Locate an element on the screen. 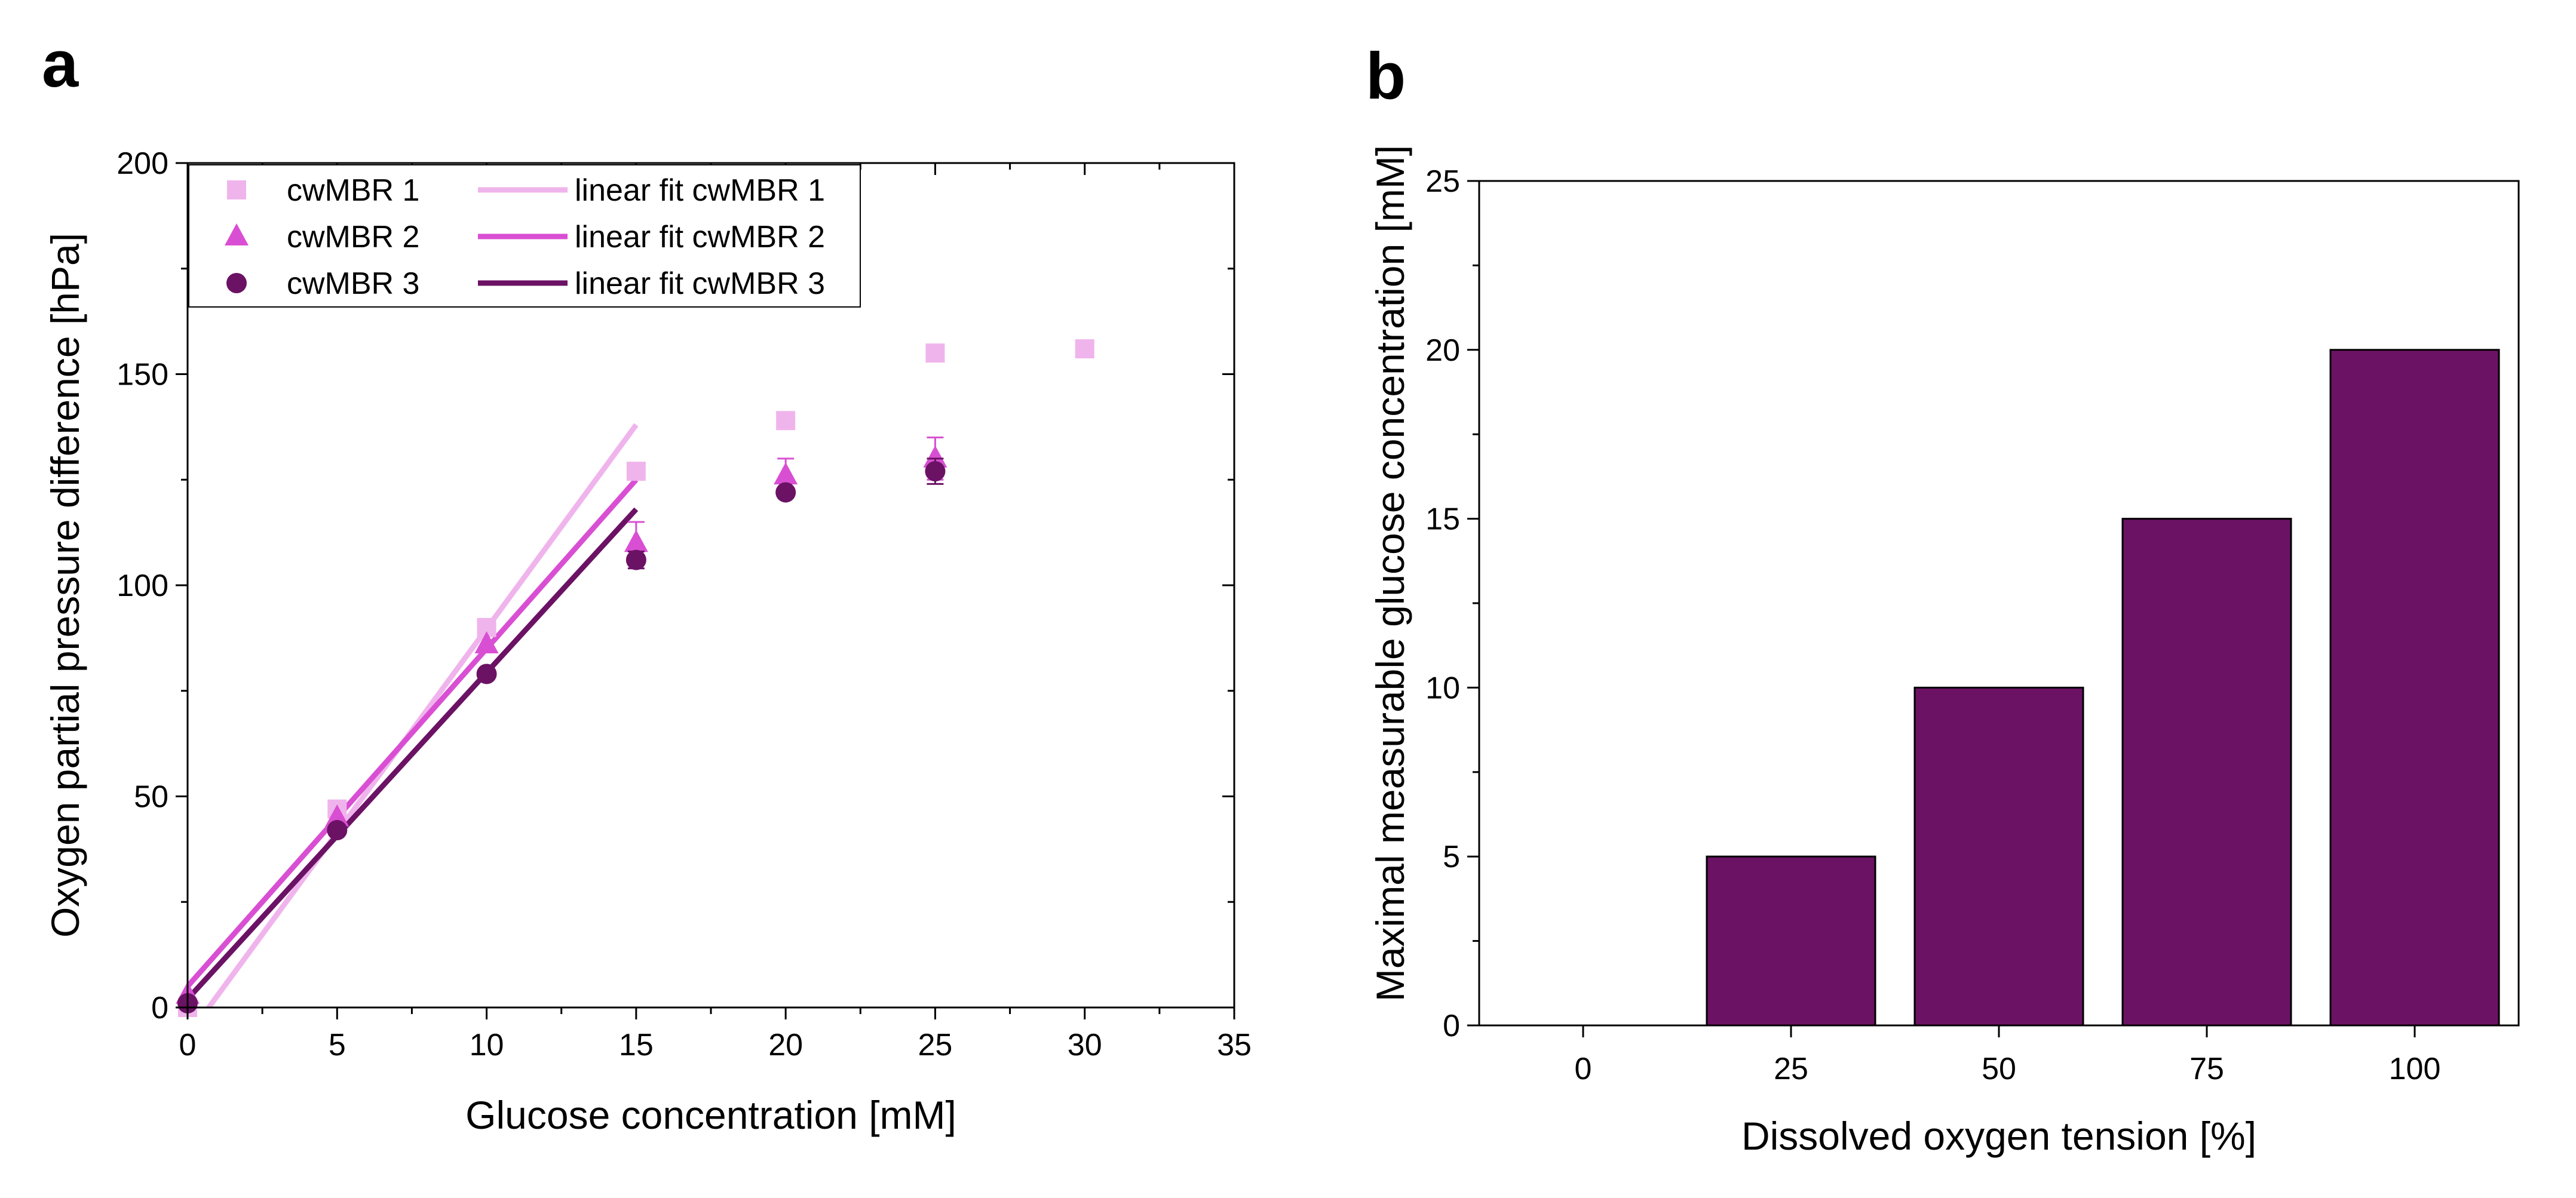  legend-label-fit-2: linear fit cwMBR 2 is located at coordinates (700, 237).